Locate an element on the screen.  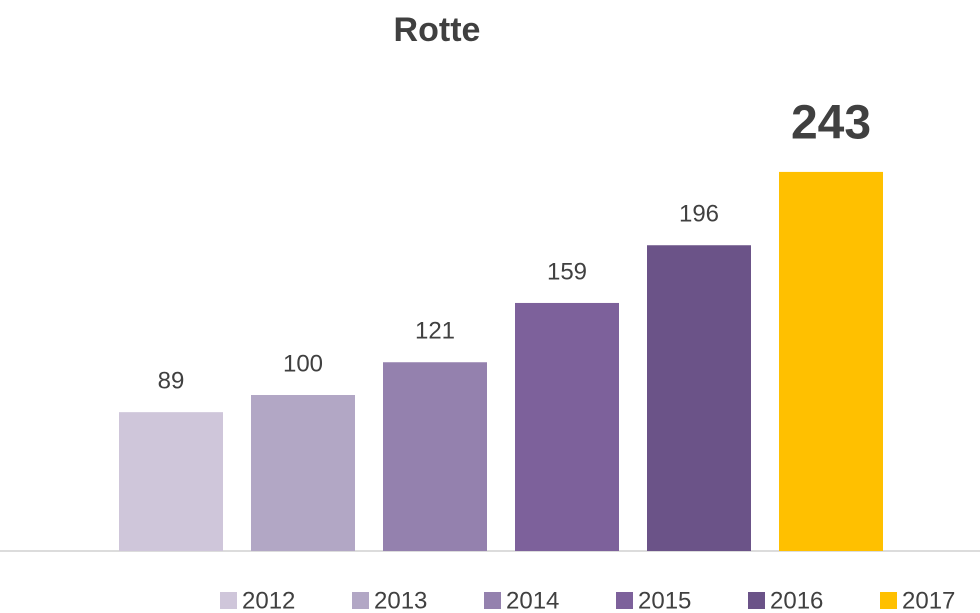
legend-label: 2015 is located at coordinates (664, 600).